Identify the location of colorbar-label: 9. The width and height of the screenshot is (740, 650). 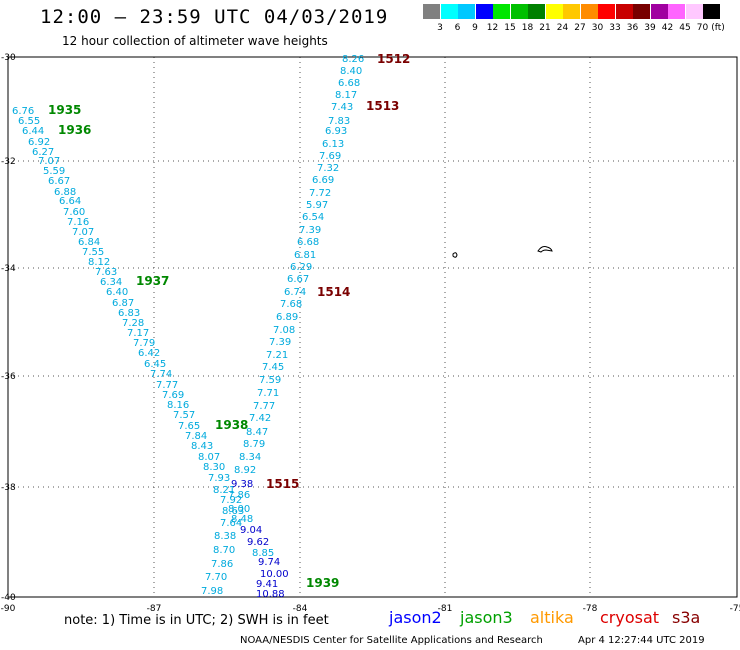
(475, 28).